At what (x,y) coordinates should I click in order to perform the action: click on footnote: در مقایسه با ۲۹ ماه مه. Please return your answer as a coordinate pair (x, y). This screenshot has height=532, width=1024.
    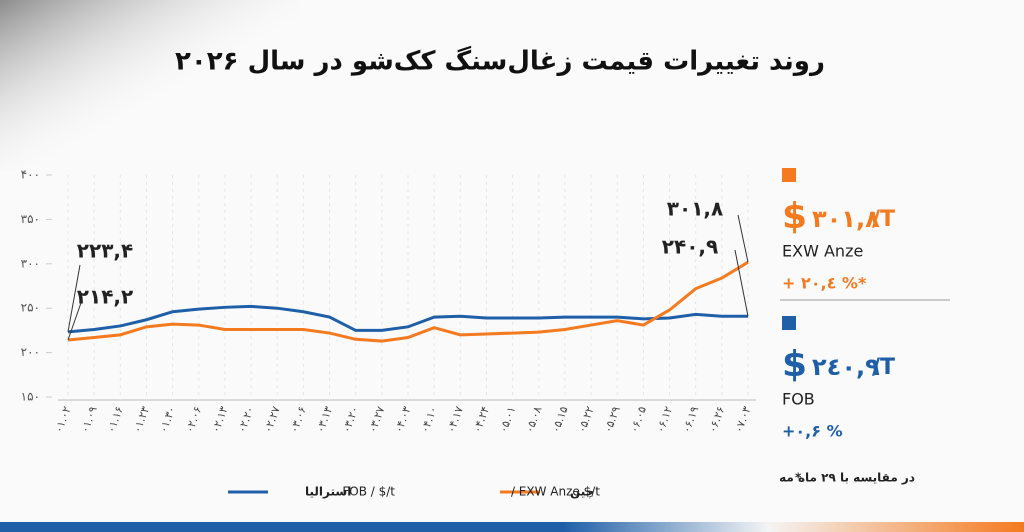
    Looking at the image, I should click on (847, 478).